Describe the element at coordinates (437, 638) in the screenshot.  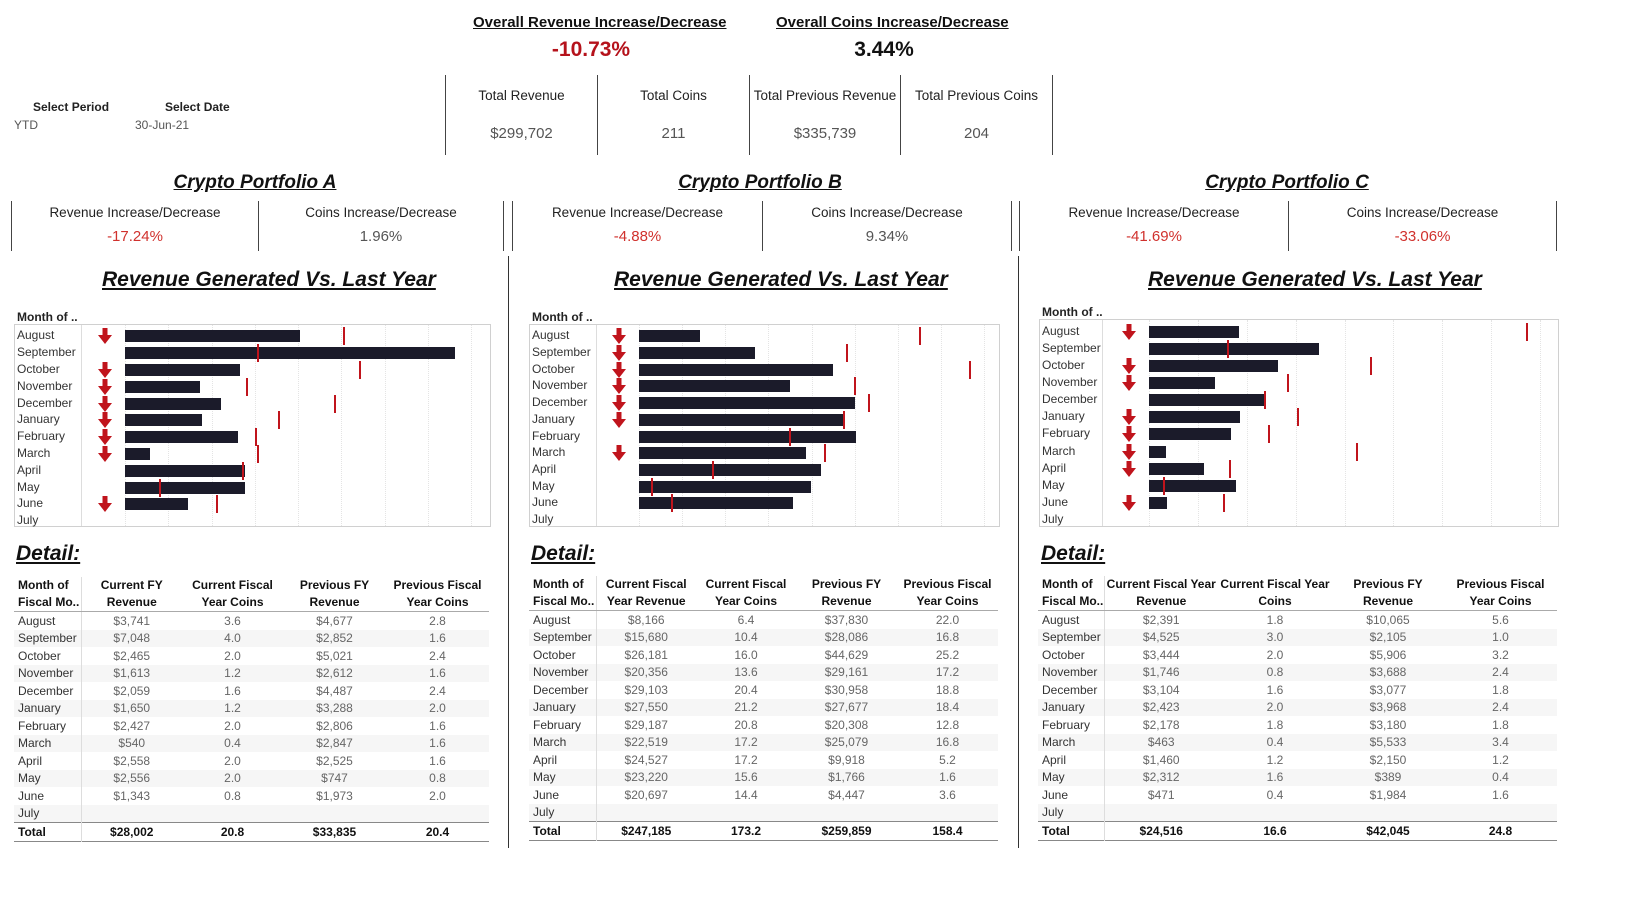
I see `value-cell: 1.6` at that location.